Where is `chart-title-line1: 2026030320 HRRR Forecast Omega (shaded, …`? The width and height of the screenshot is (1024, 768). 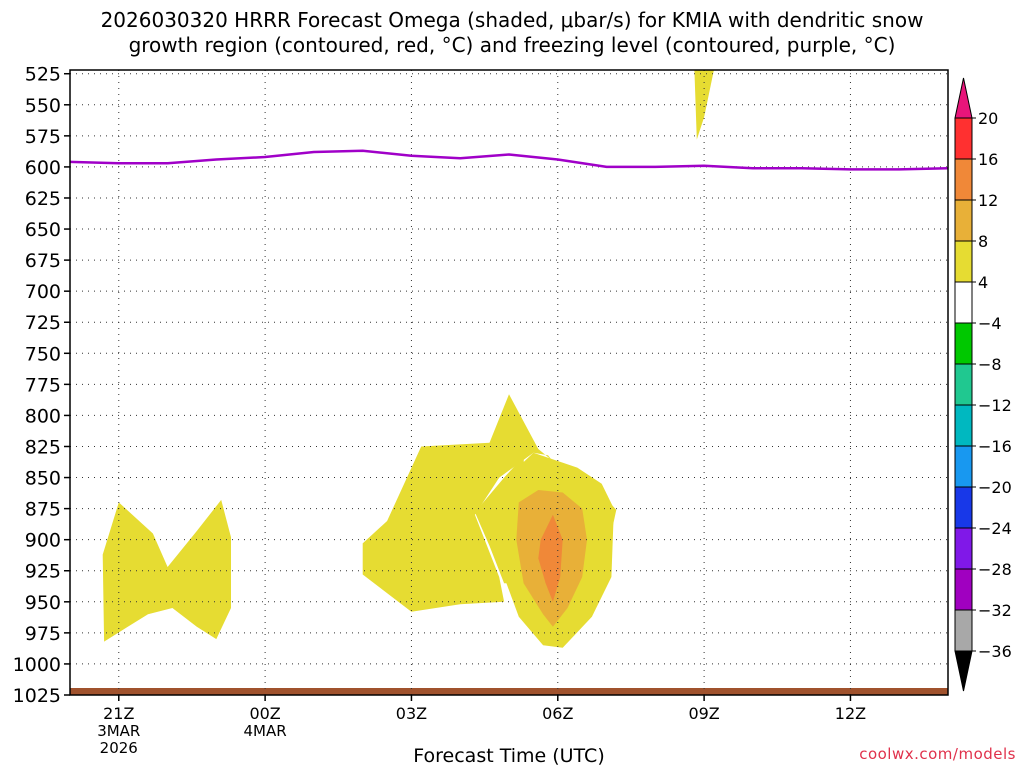
chart-title-line1: 2026030320 HRRR Forecast Omega (shaded, … is located at coordinates (512, 20).